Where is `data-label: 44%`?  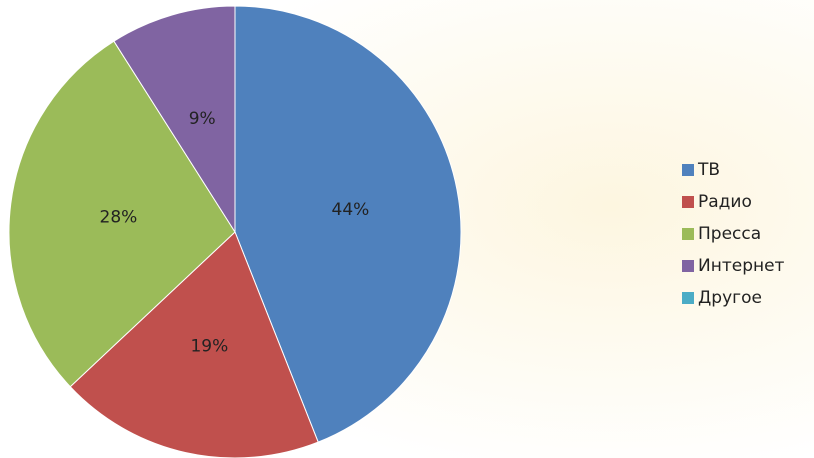 data-label: 44% is located at coordinates (351, 210).